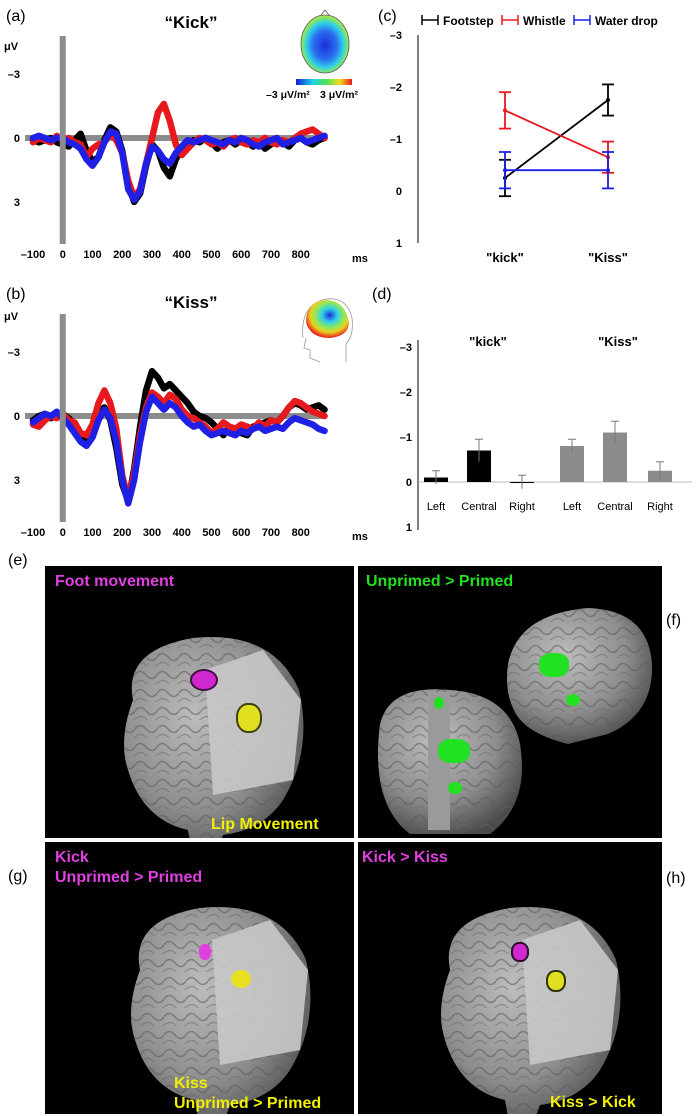  I want to click on lip-movement-activation, so click(249, 718).